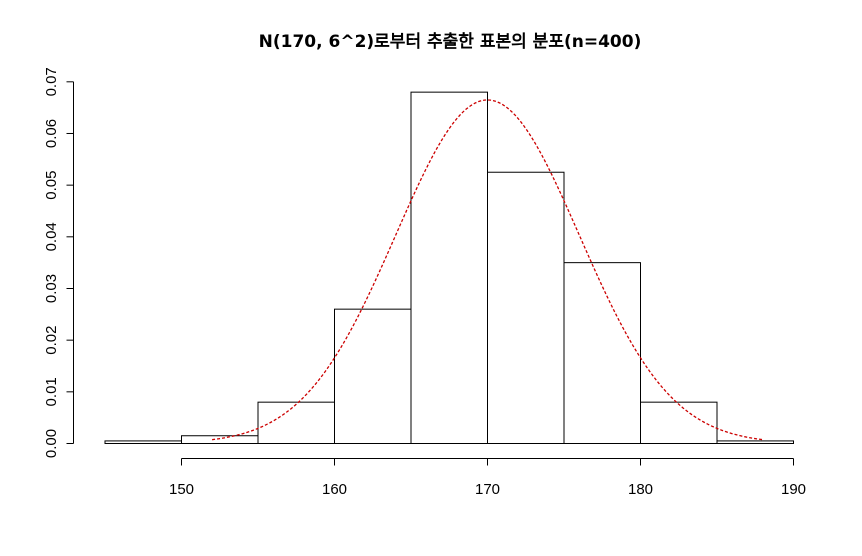 This screenshot has height=556, width=862. Describe the element at coordinates (334, 489) in the screenshot. I see `x-tick-label-160: 160` at that location.